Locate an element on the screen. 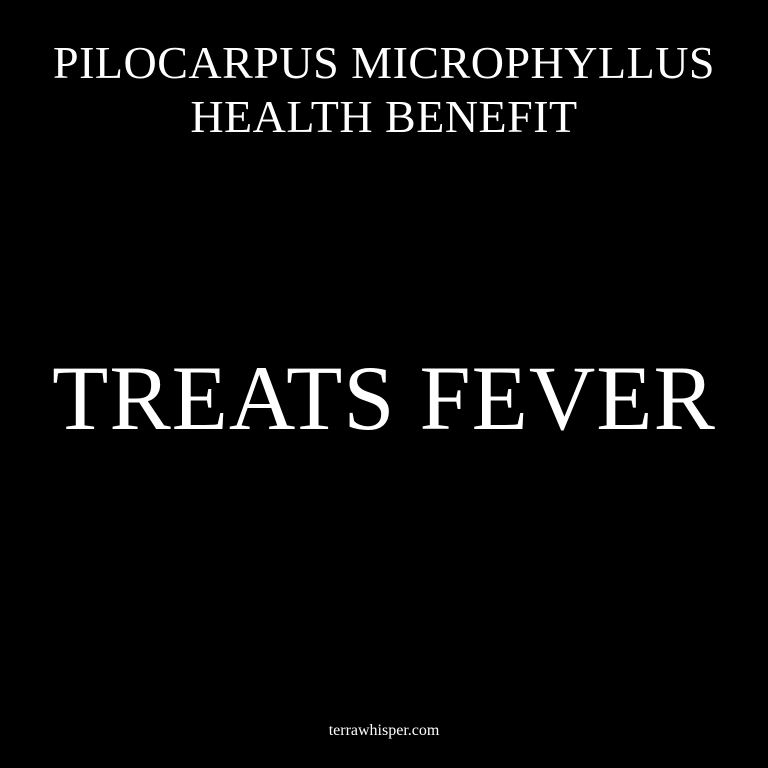 The height and width of the screenshot is (768, 768). plant-name-title: PILOCARPUS MICROPHYLLUS is located at coordinates (383, 62).